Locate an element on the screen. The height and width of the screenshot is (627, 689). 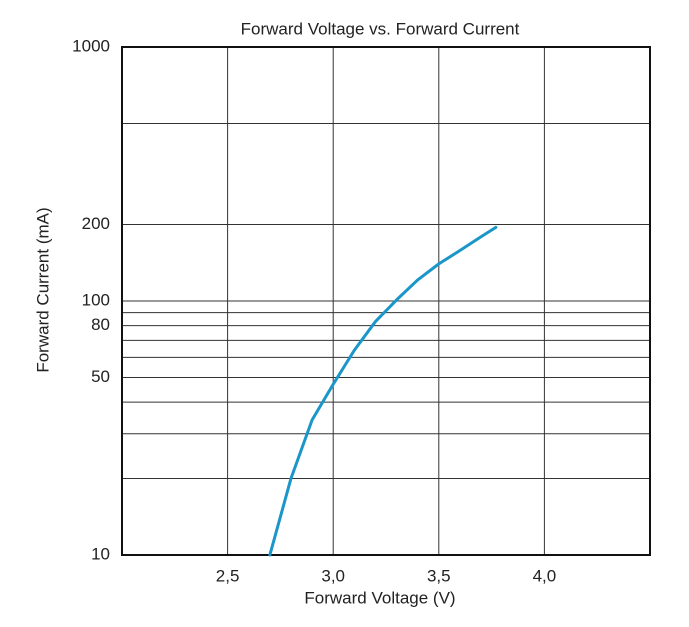
y-tick-label: 80 is located at coordinates (100, 324).